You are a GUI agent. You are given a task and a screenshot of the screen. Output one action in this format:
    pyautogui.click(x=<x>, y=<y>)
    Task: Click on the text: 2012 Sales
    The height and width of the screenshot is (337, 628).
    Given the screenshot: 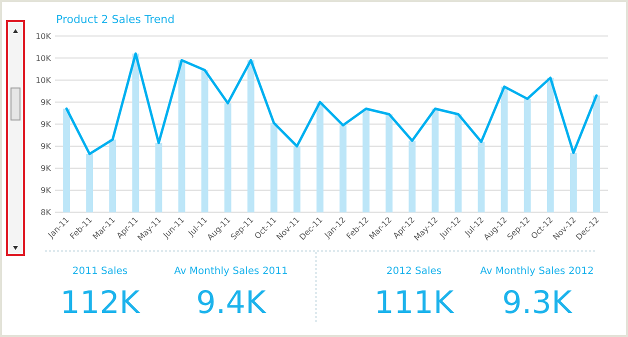 What is the action you would take?
    pyautogui.click(x=414, y=271)
    